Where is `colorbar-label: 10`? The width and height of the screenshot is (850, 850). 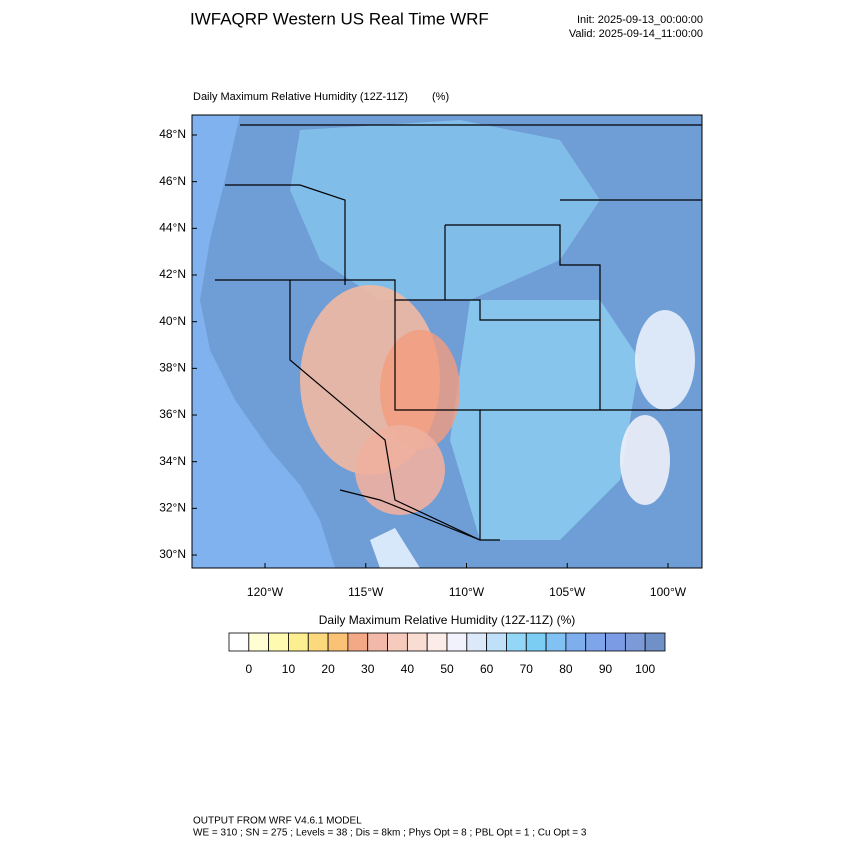
colorbar-label: 10 is located at coordinates (289, 669).